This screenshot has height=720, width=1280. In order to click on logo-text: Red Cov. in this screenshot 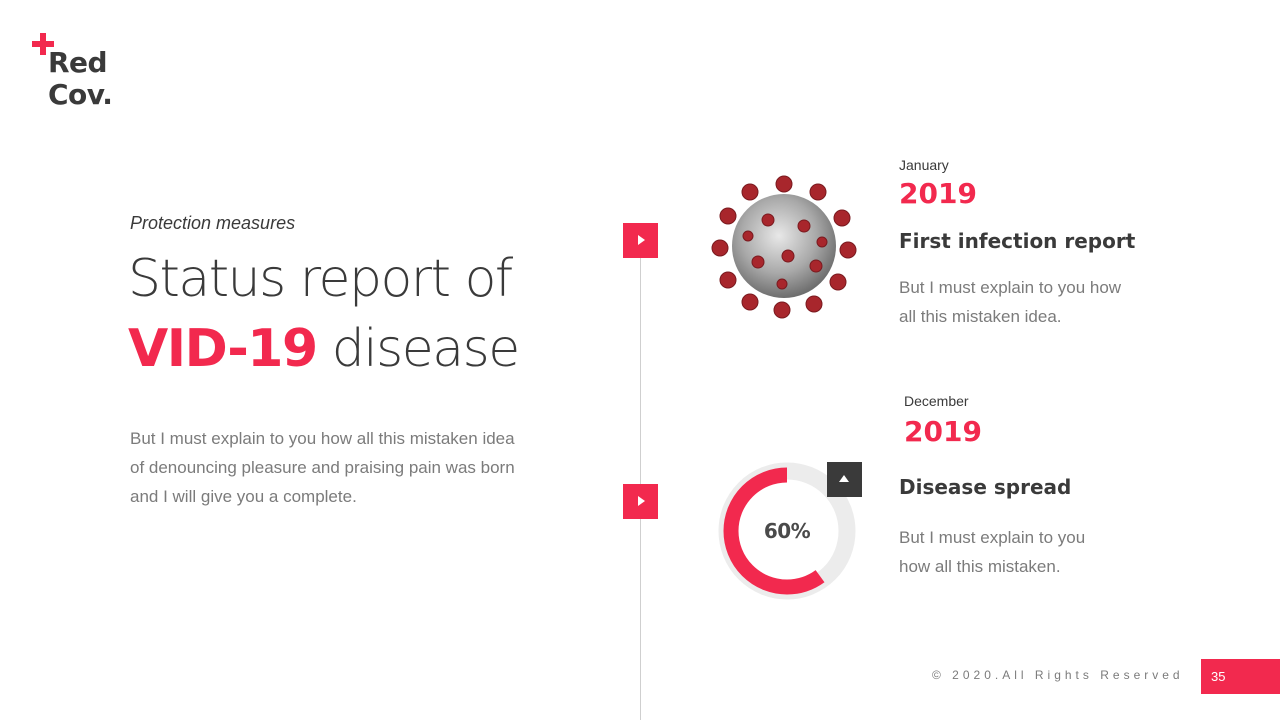, I will do `click(80, 78)`.